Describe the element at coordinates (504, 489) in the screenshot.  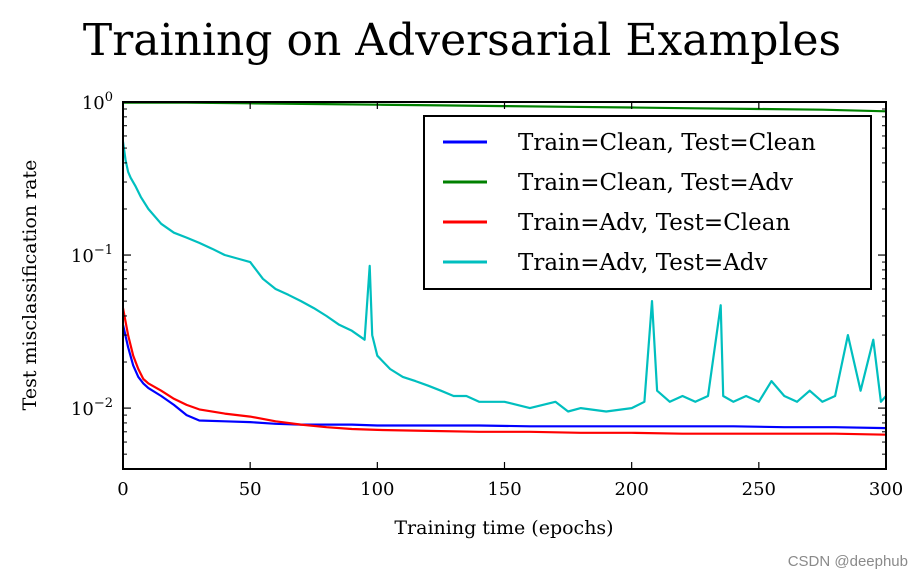
I see `x-tick-label: 150` at that location.